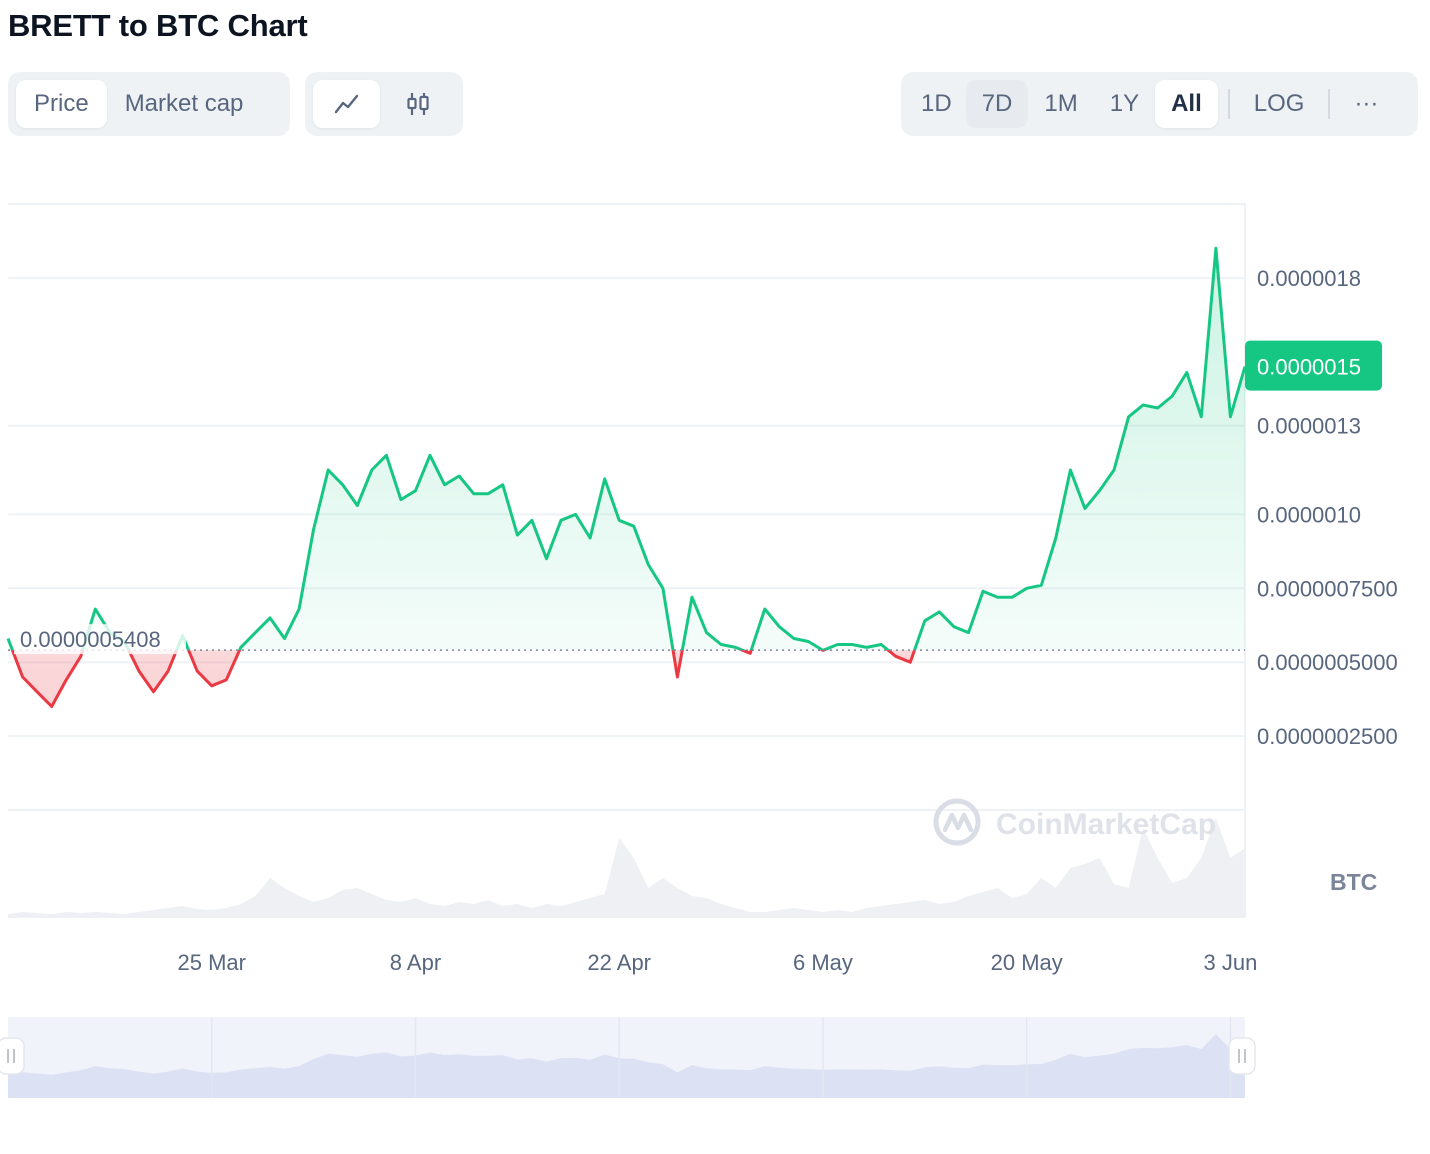  I want to click on tab-1y: 1Y, so click(1124, 103).